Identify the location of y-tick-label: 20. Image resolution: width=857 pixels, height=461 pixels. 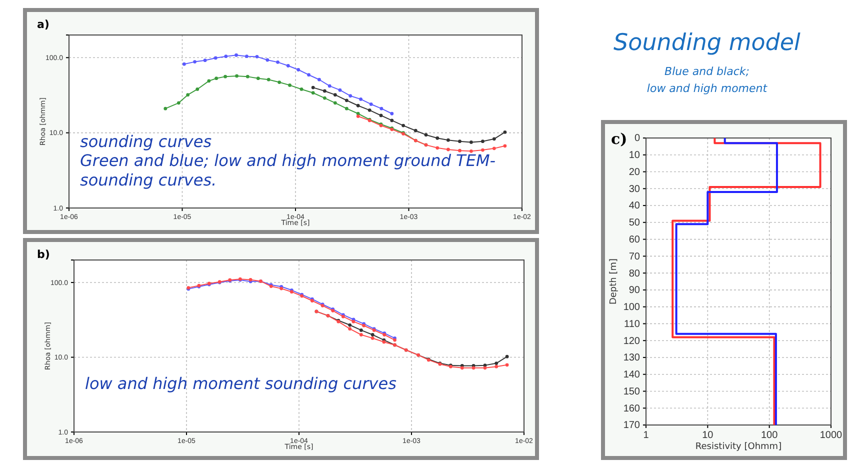
(634, 172).